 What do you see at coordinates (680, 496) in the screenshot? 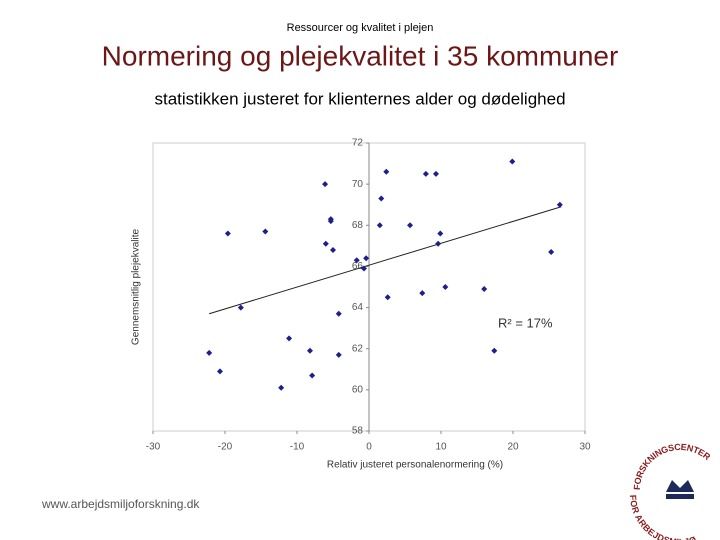
I see `logo-crown-base` at bounding box center [680, 496].